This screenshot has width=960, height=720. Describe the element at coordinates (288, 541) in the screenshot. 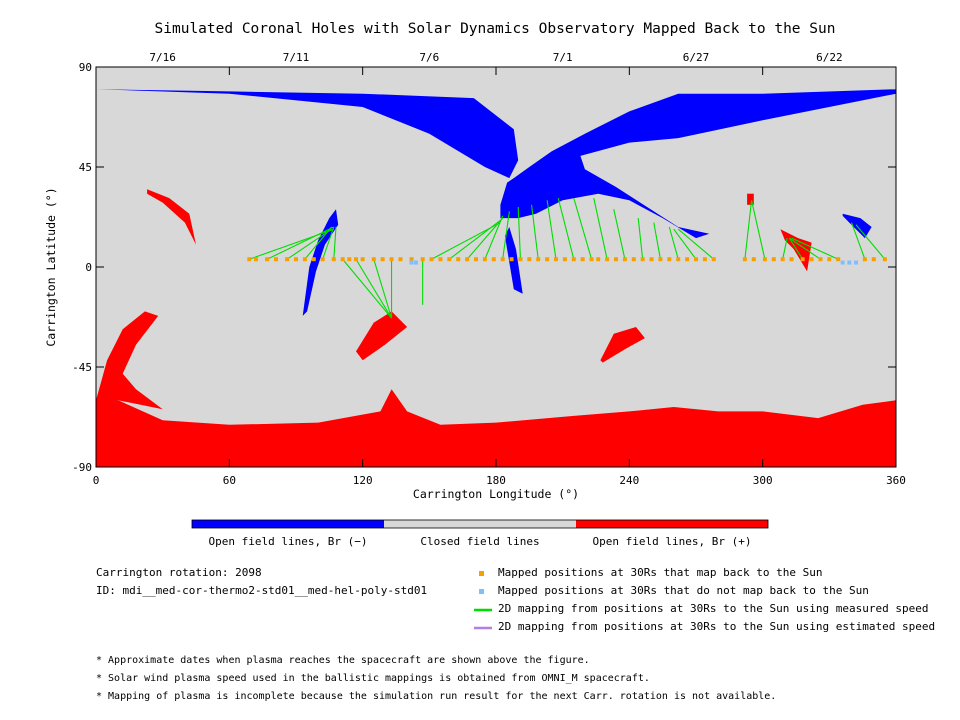

I see `colorbar-label: Open field lines, Br (−)` at that location.